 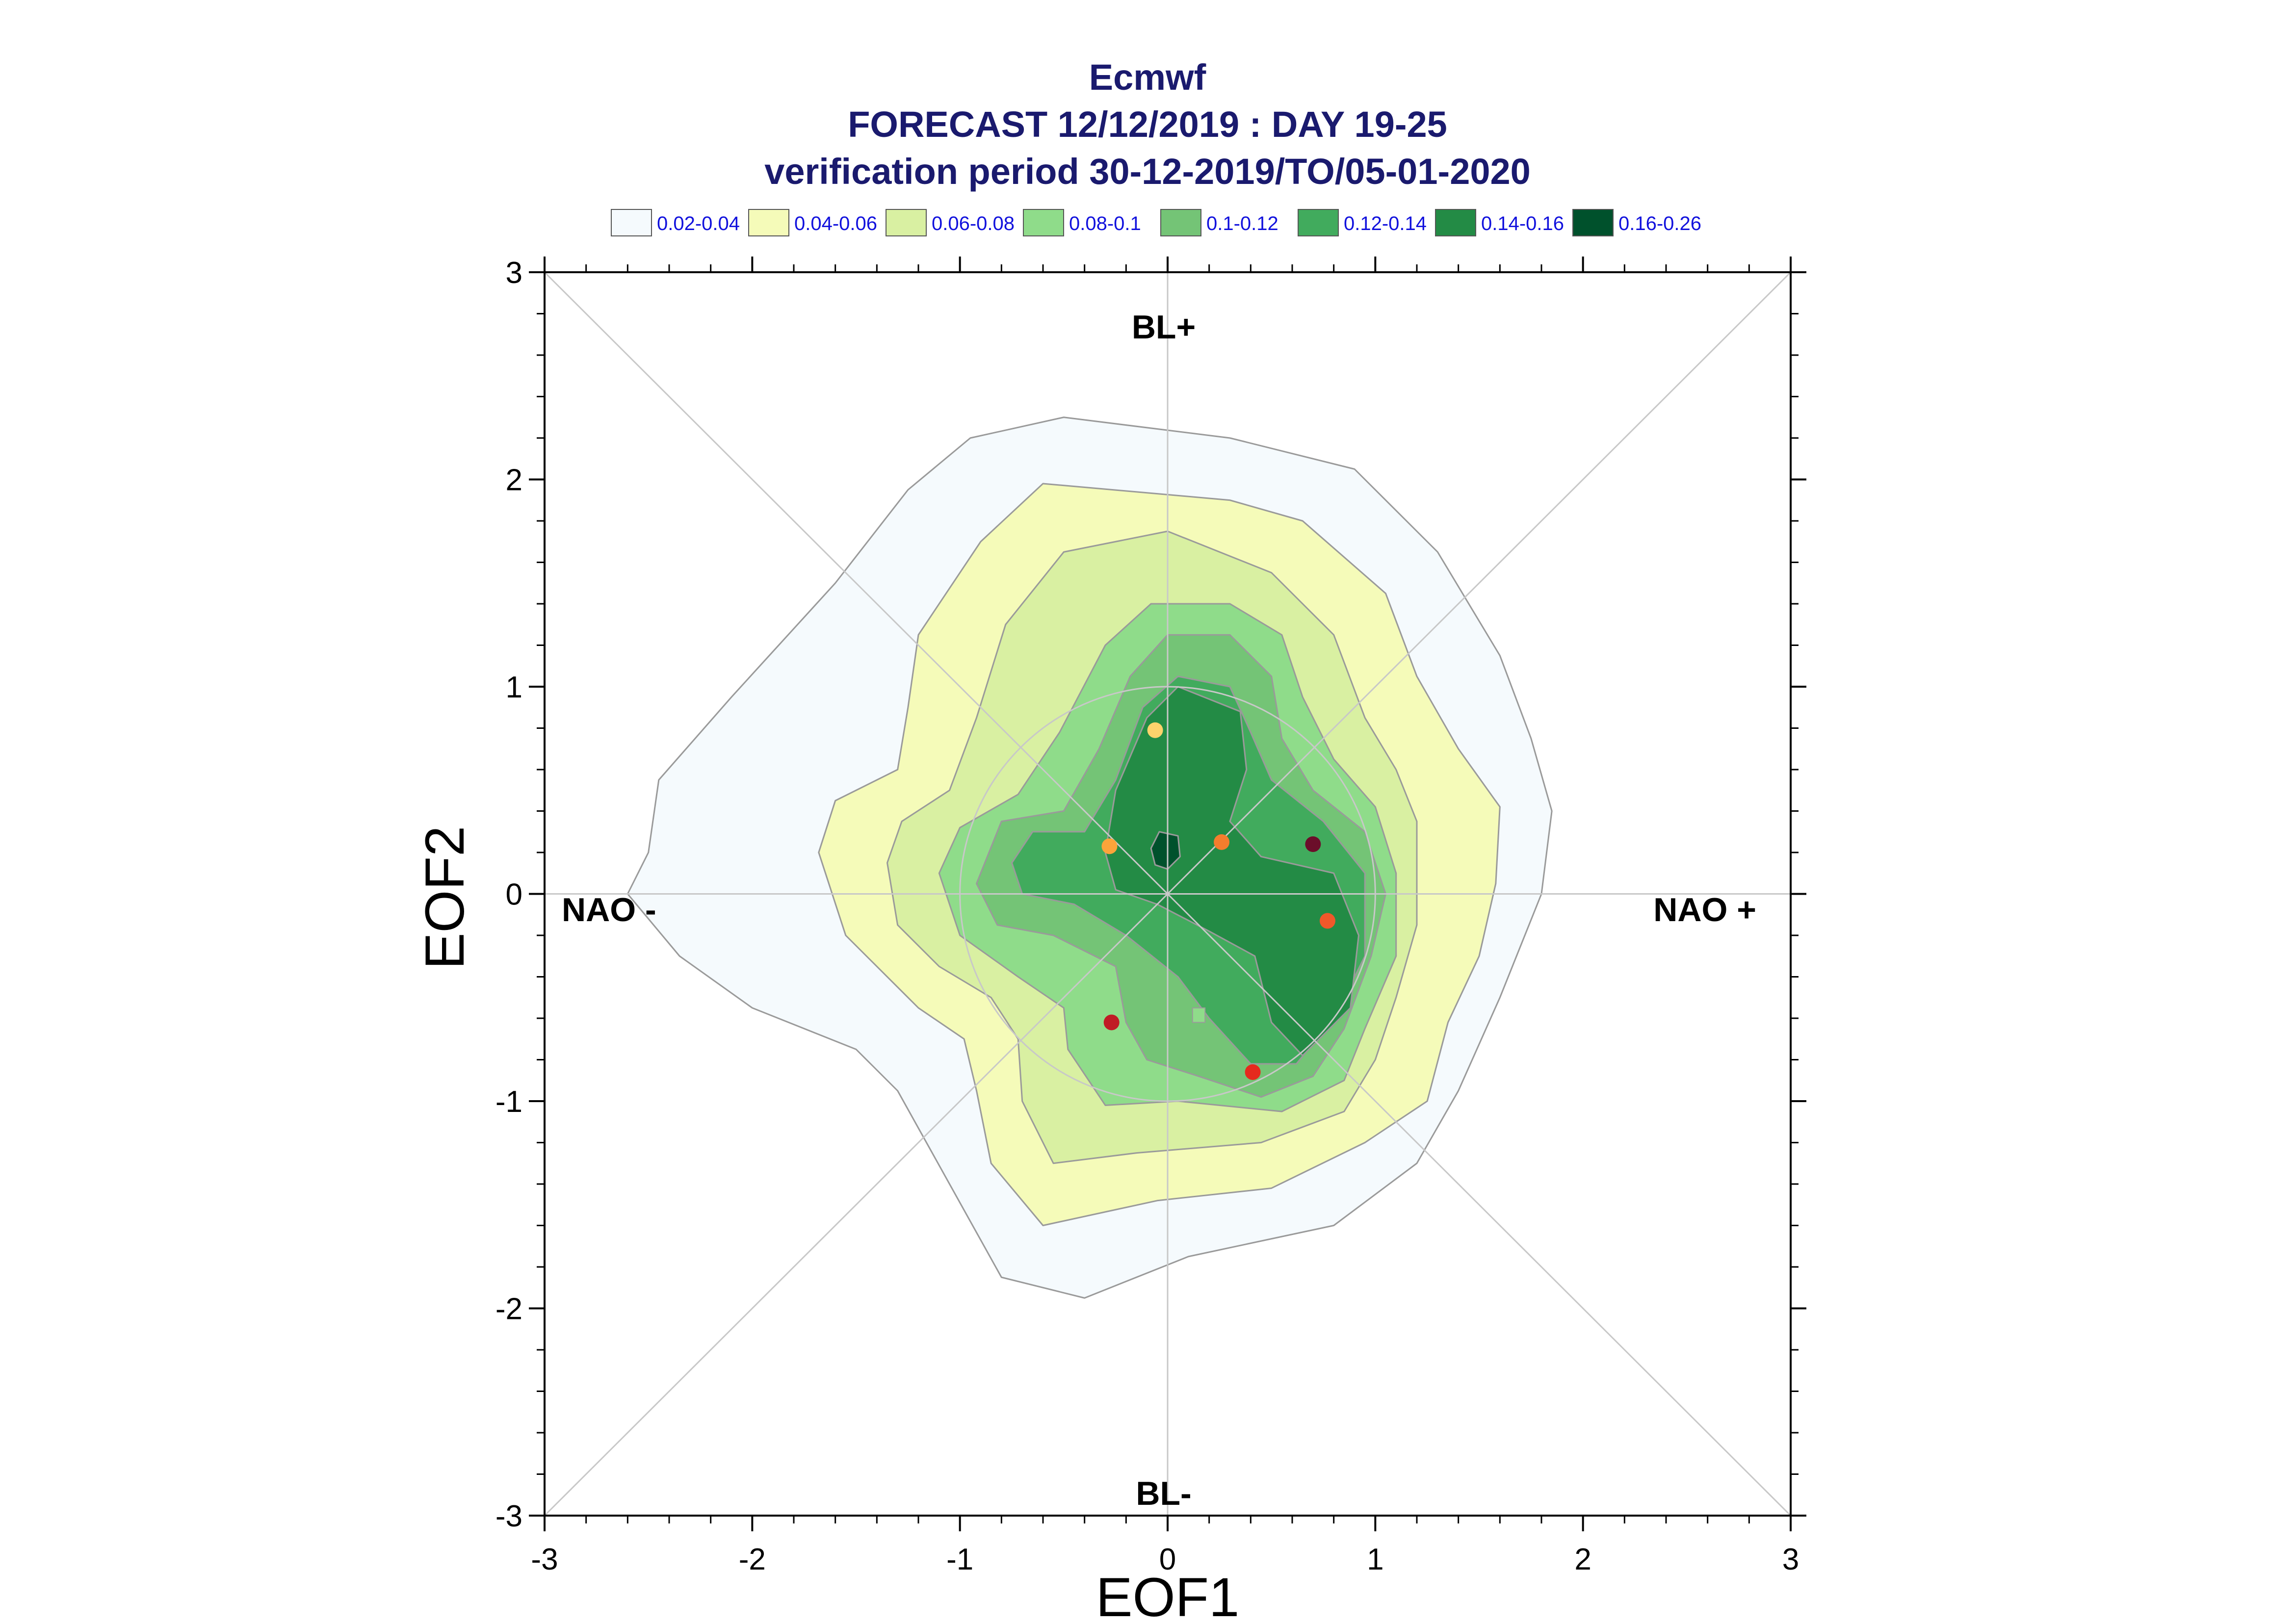 I want to click on legend-label: 0.02-0.04, so click(x=699, y=223).